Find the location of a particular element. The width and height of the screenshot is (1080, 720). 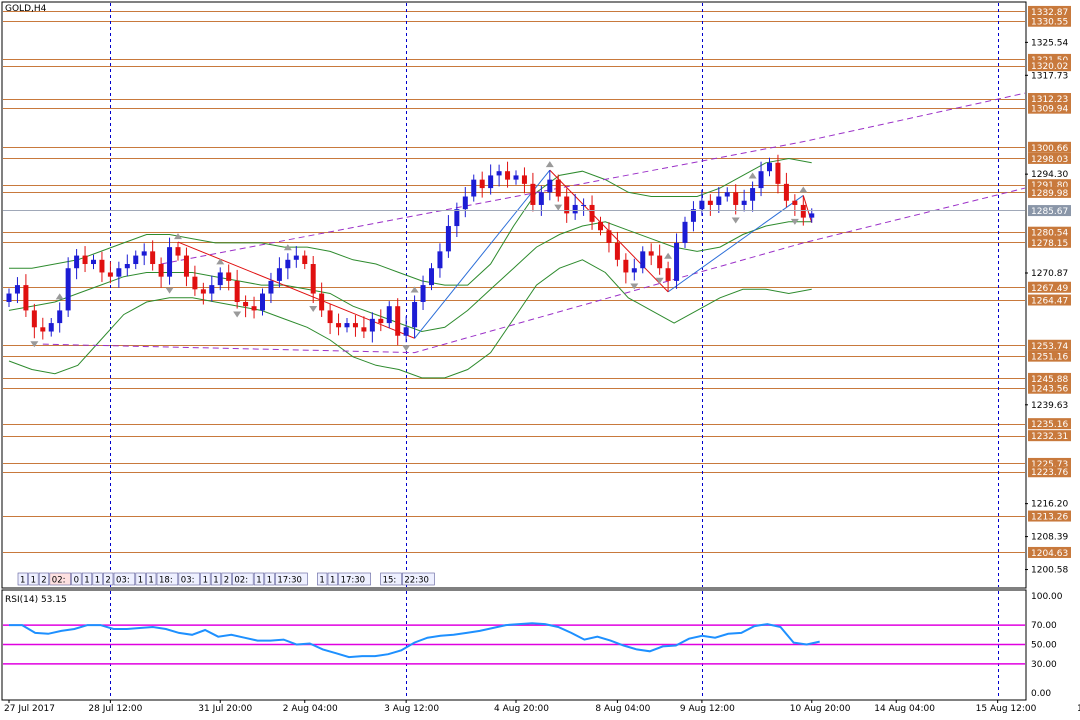

level-label: 1251.16 is located at coordinates (1049, 358).